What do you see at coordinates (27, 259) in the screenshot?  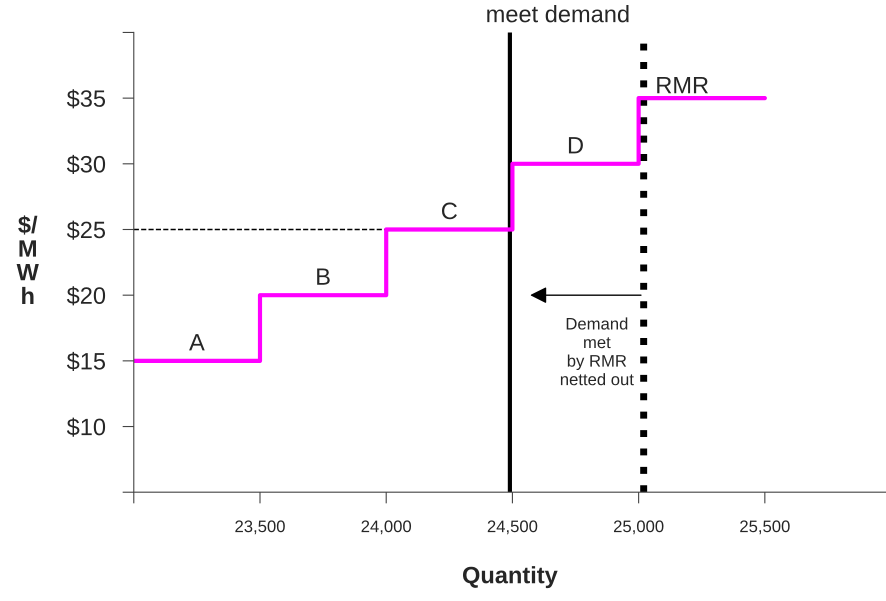 I see `y-axis-title: $/MWh` at bounding box center [27, 259].